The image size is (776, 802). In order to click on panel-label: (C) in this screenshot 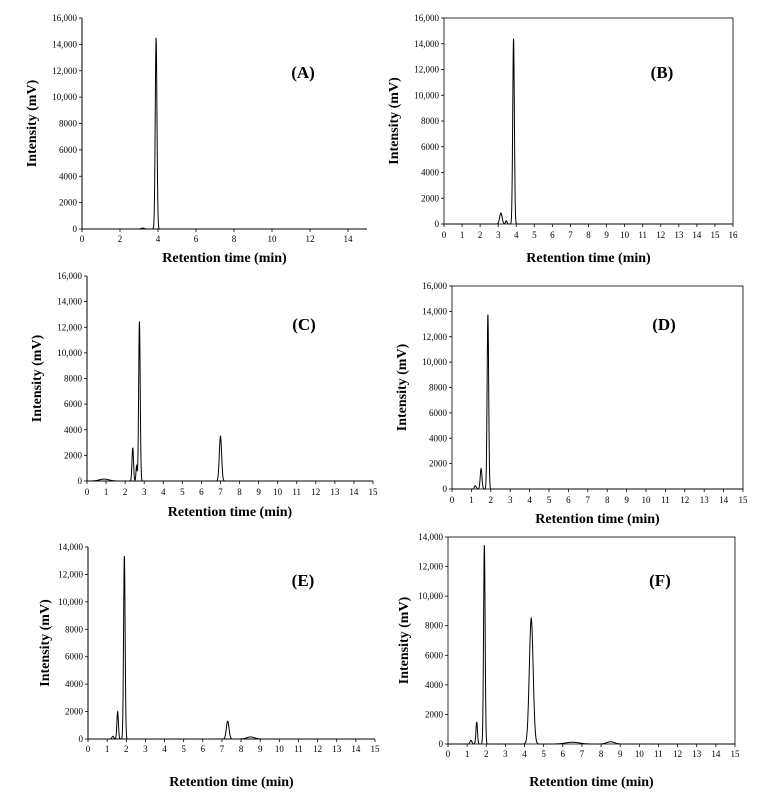, I will do `click(304, 324)`.